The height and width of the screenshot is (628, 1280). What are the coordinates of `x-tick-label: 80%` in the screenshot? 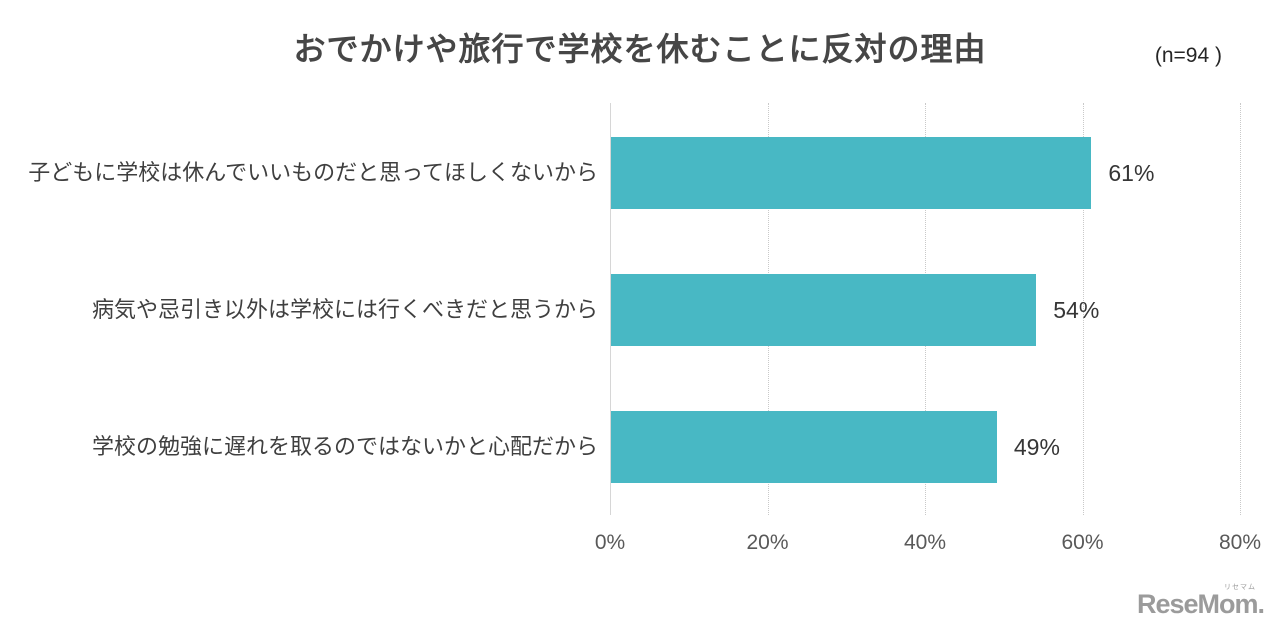 It's located at (1240, 542).